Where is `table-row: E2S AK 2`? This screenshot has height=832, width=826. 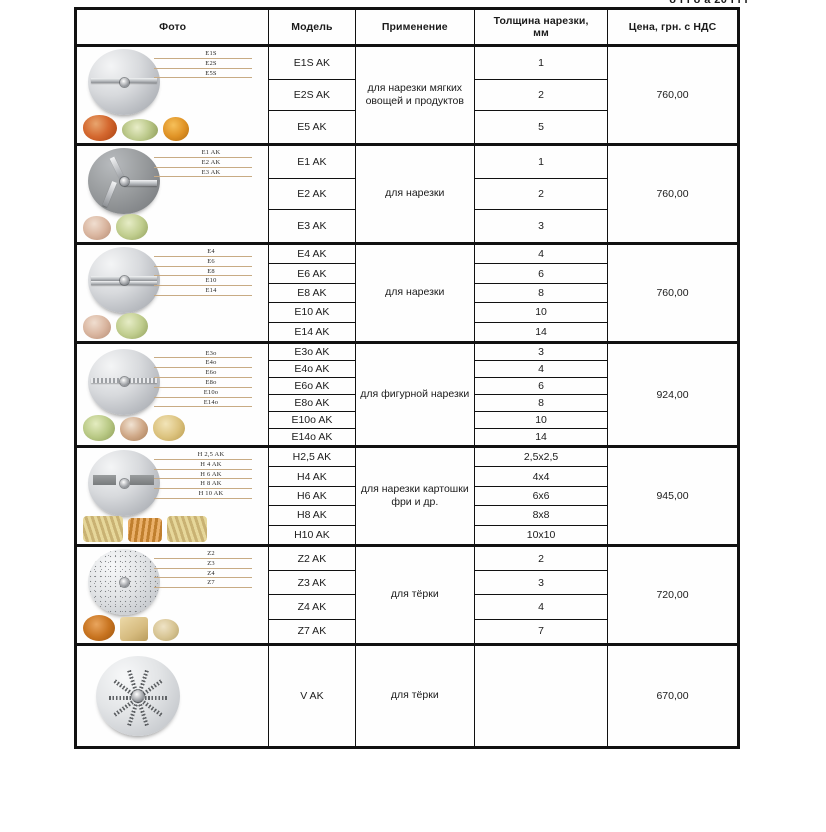
table-row: E2S AK 2 is located at coordinates (407, 95).